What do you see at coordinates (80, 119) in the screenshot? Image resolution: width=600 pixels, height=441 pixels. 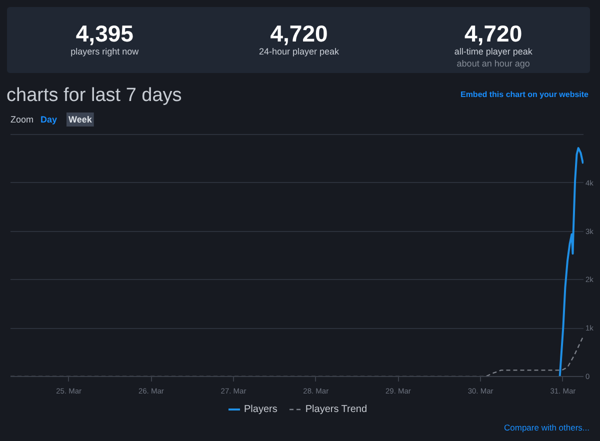 I see `text: Week` at bounding box center [80, 119].